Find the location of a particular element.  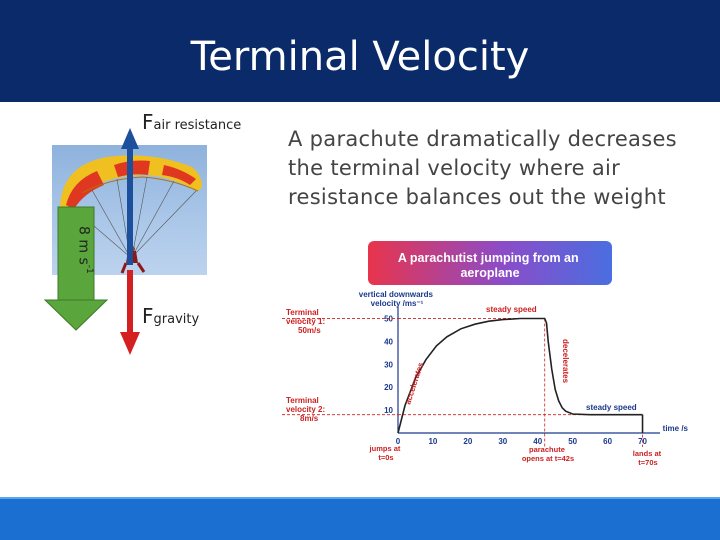

steady-speed-1-label: steady speed is located at coordinates (511, 309).